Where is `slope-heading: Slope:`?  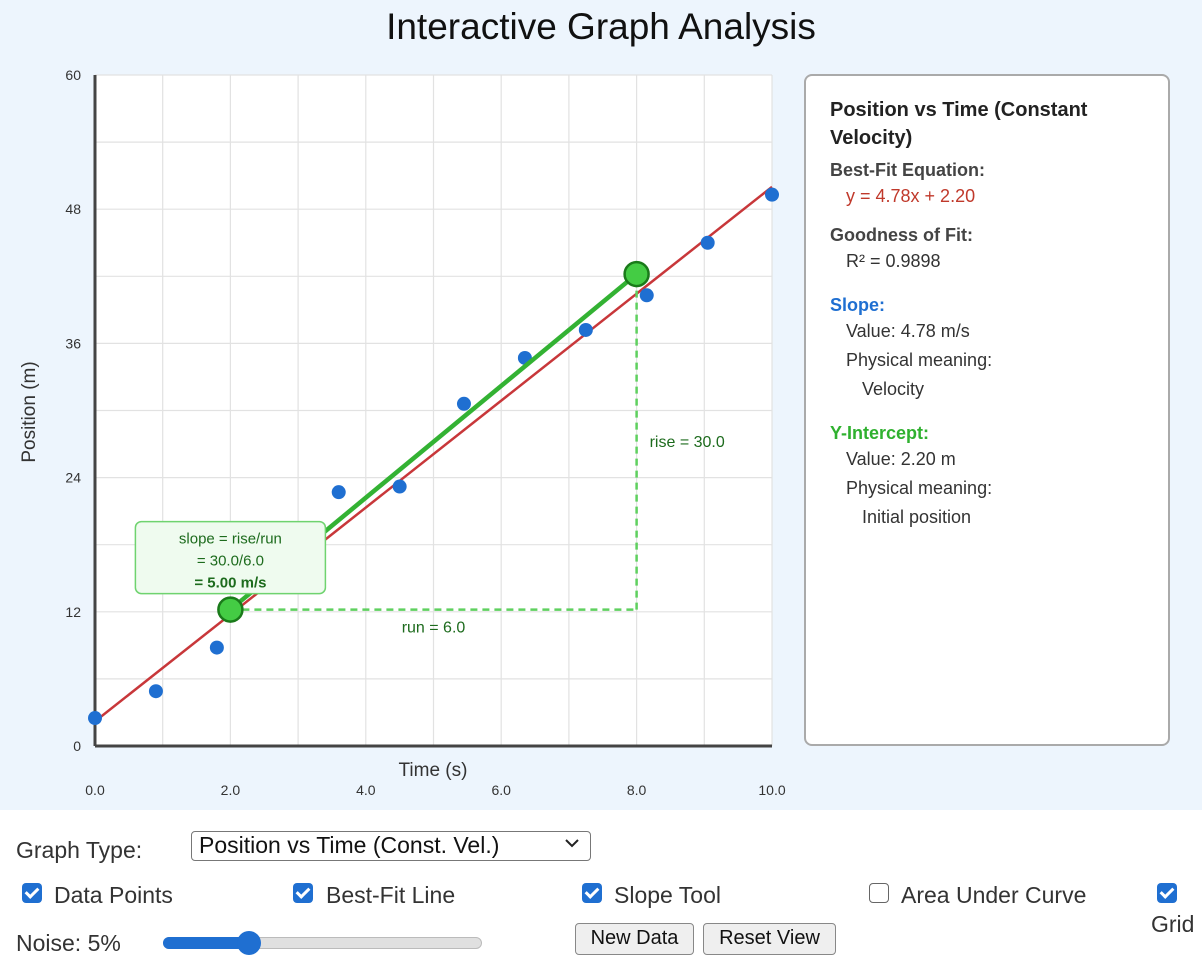 slope-heading: Slope: is located at coordinates (858, 305).